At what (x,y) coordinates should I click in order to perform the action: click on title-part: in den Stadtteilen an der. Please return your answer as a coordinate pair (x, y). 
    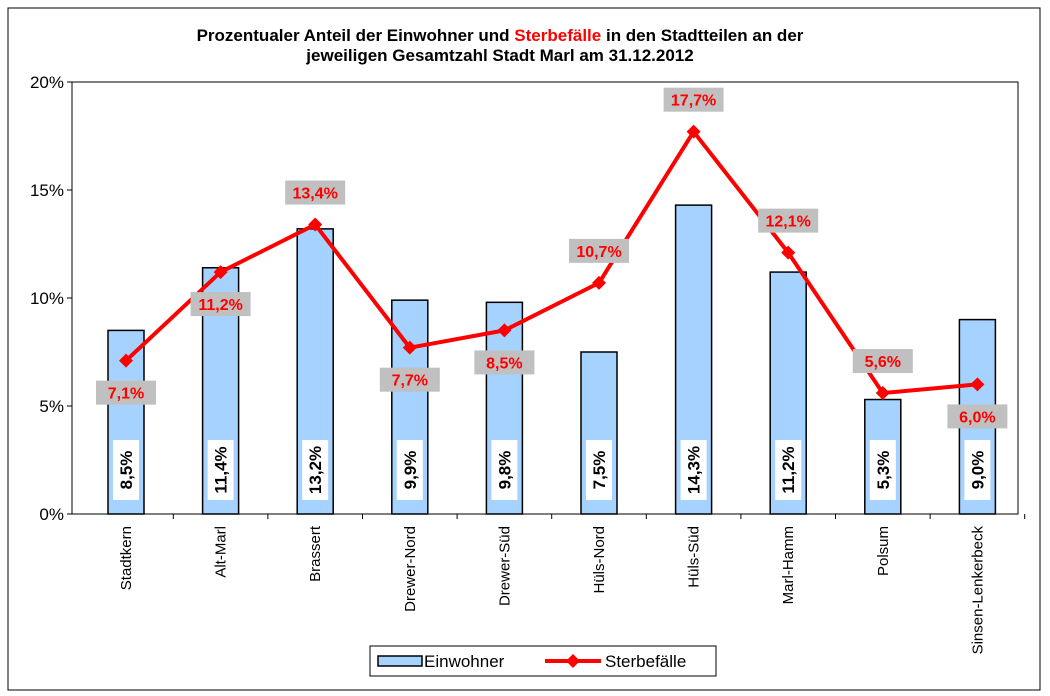
    Looking at the image, I should click on (704, 35).